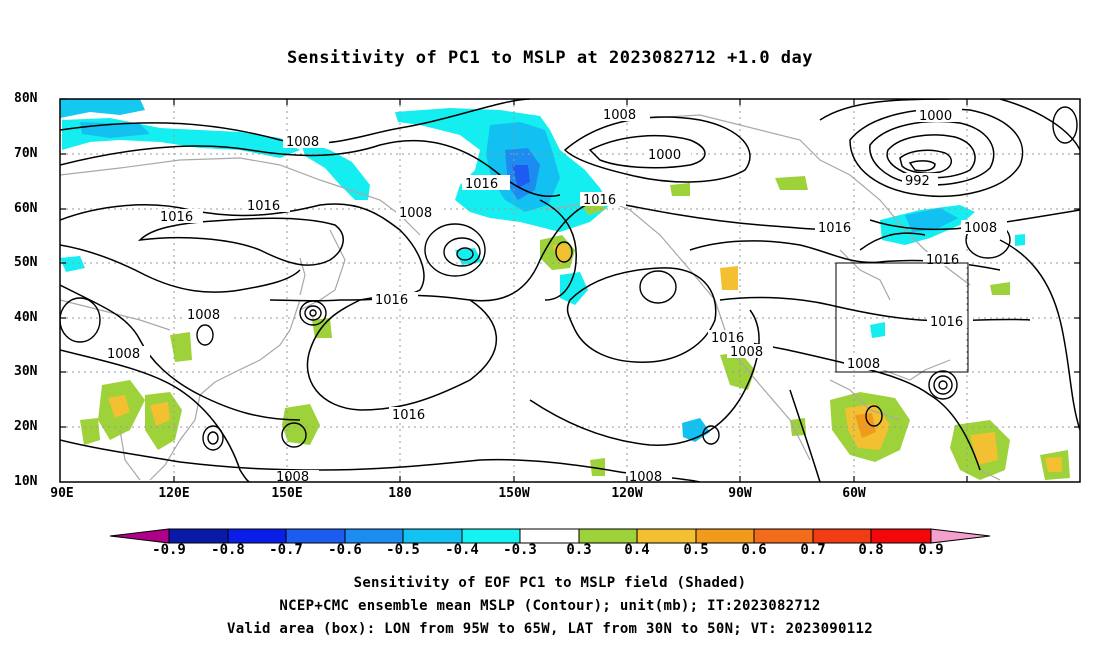 This screenshot has height=650, width=1100. I want to click on colorbar-label: 0.6, so click(754, 550).